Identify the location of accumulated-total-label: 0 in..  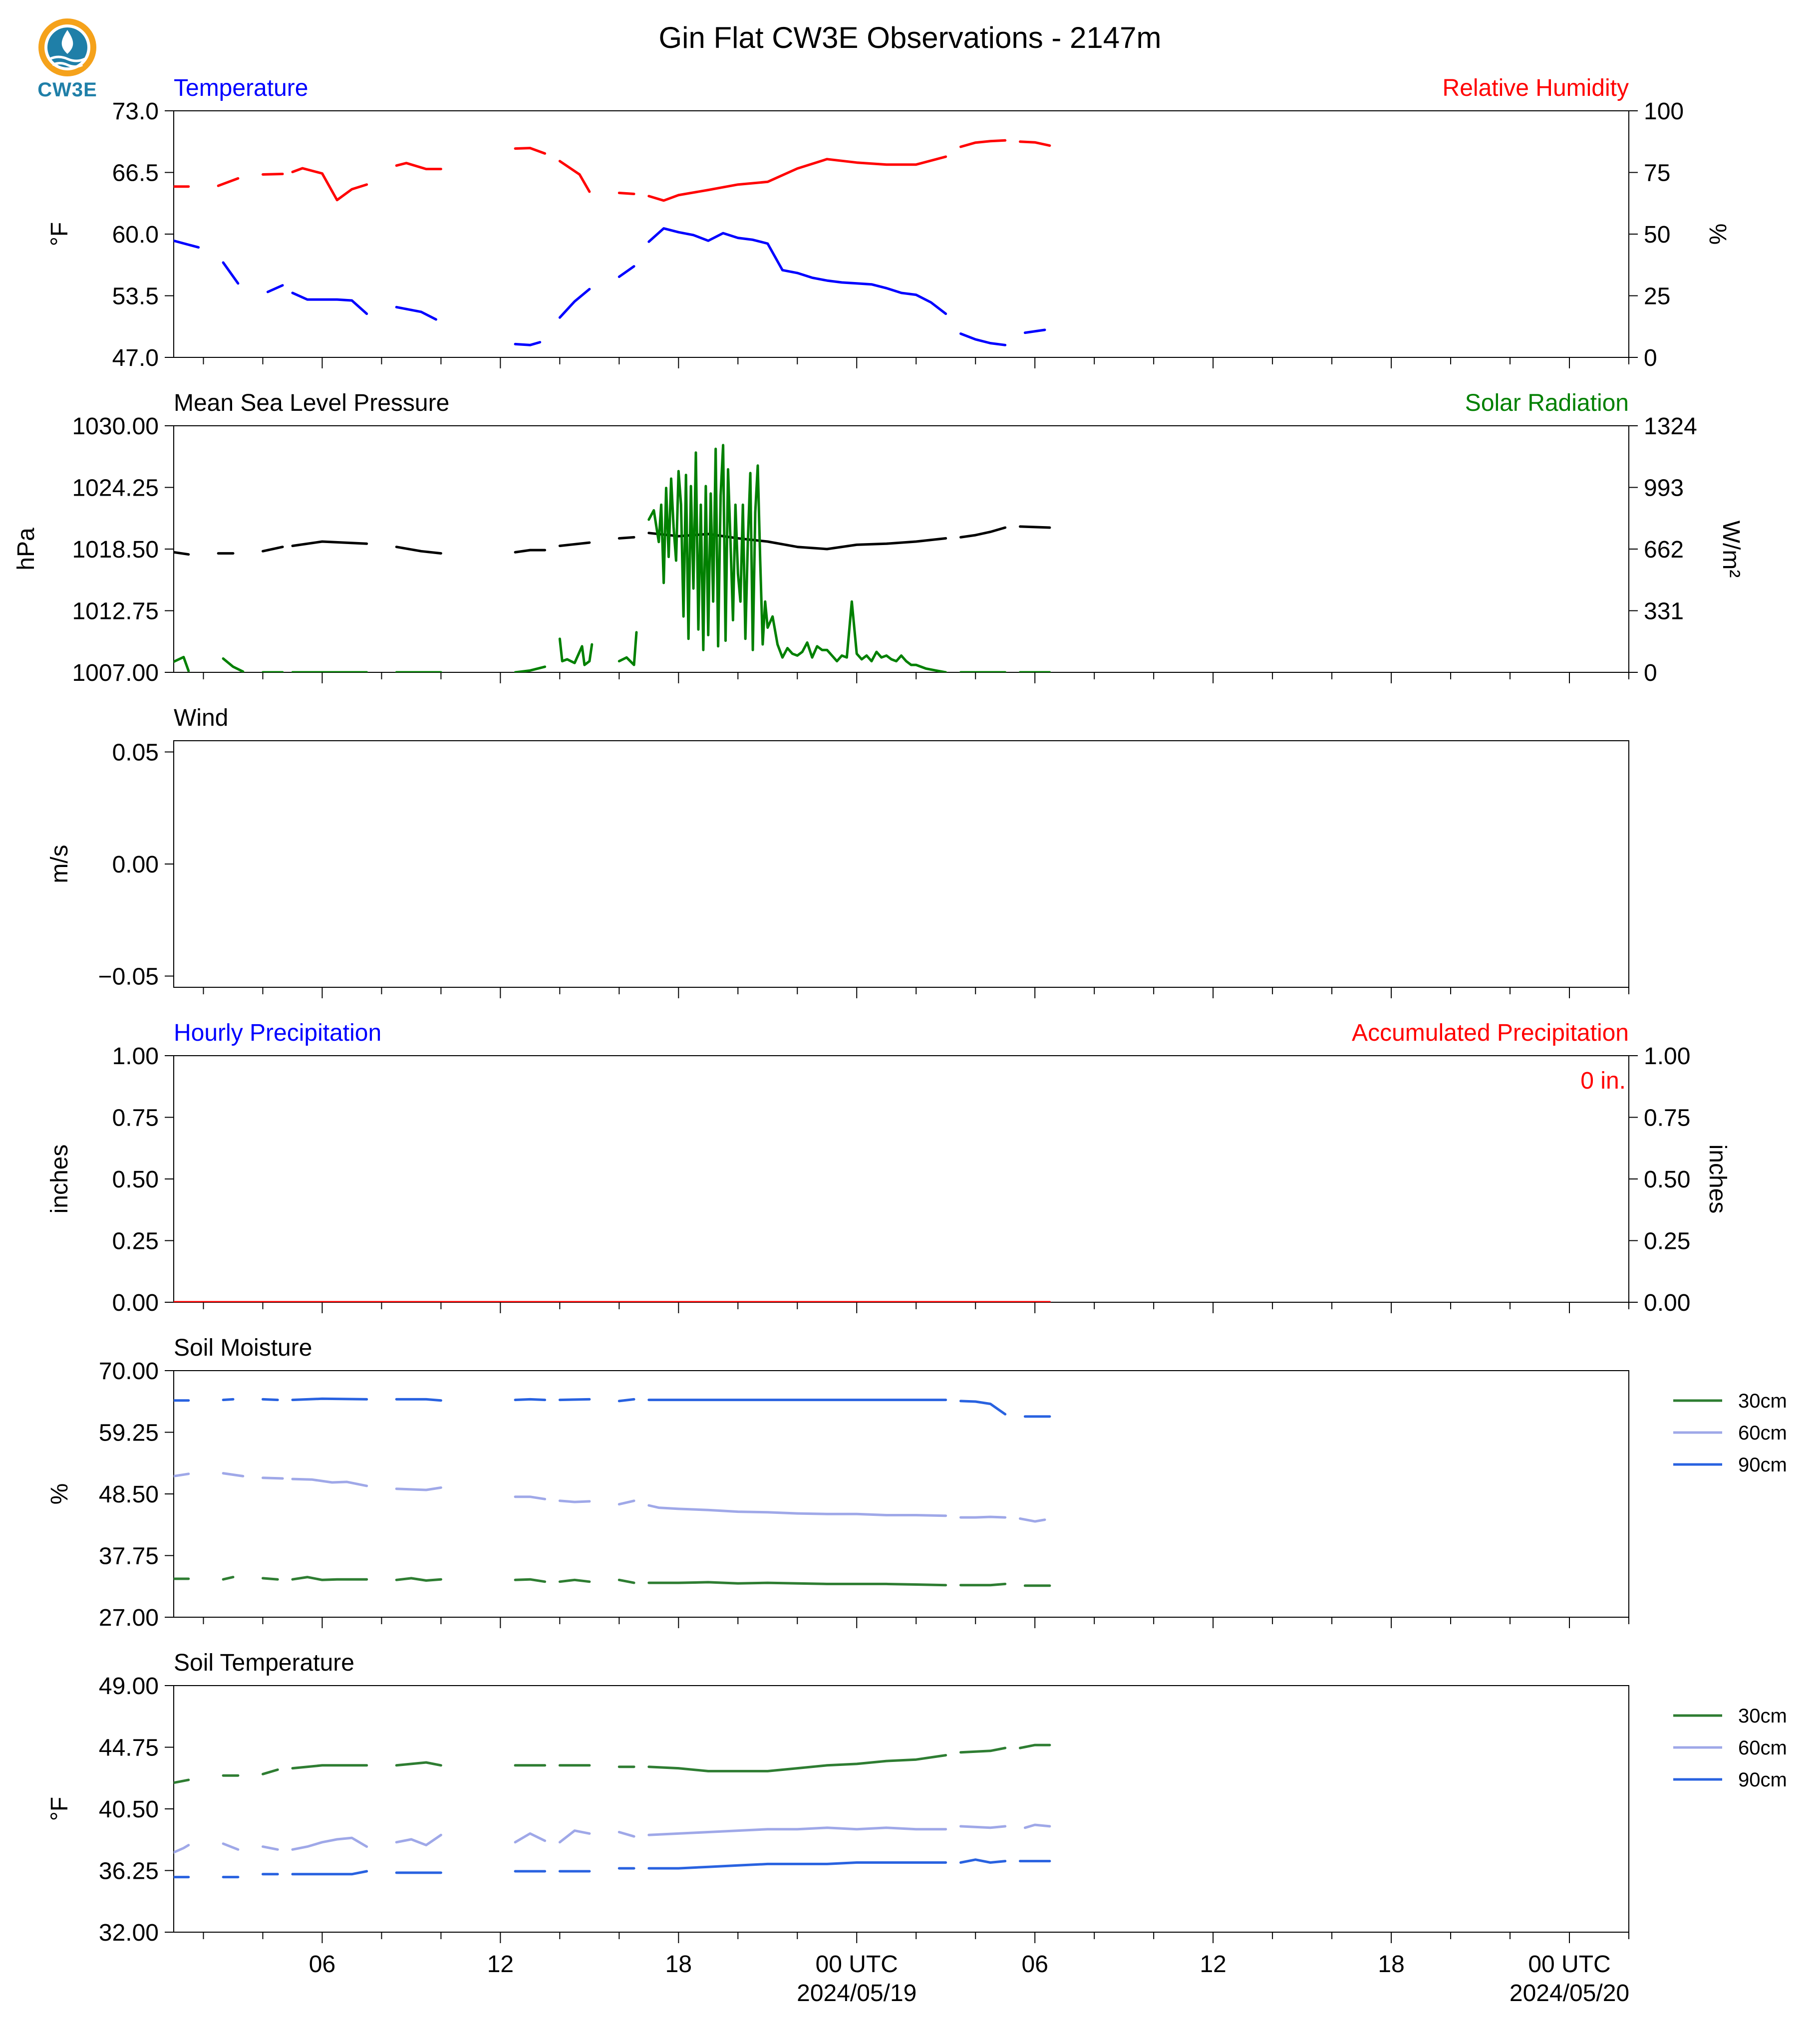
(1603, 1081).